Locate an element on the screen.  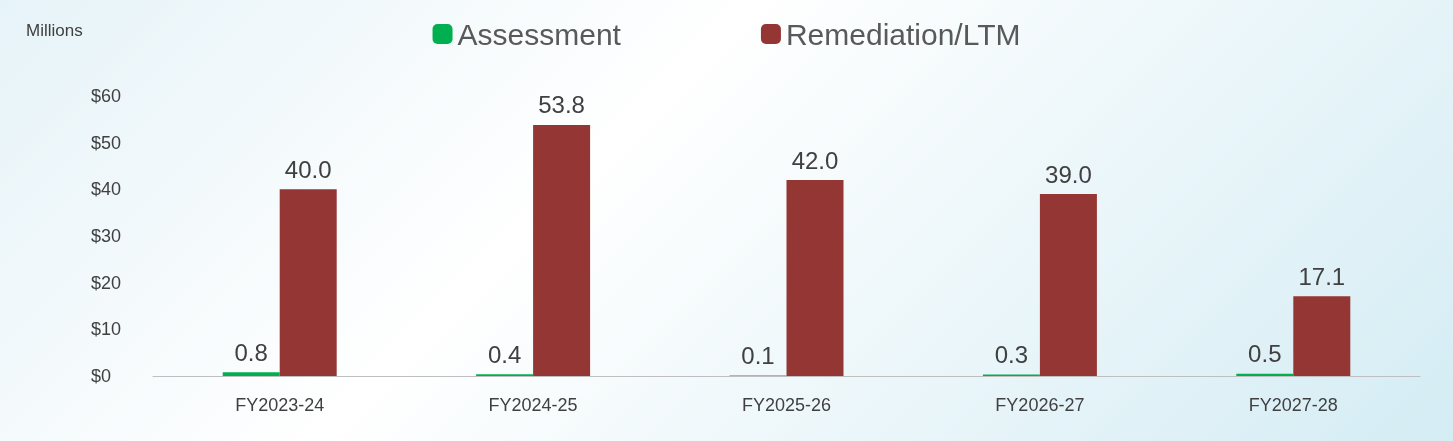
y-tick-label: $60 is located at coordinates (106, 96).